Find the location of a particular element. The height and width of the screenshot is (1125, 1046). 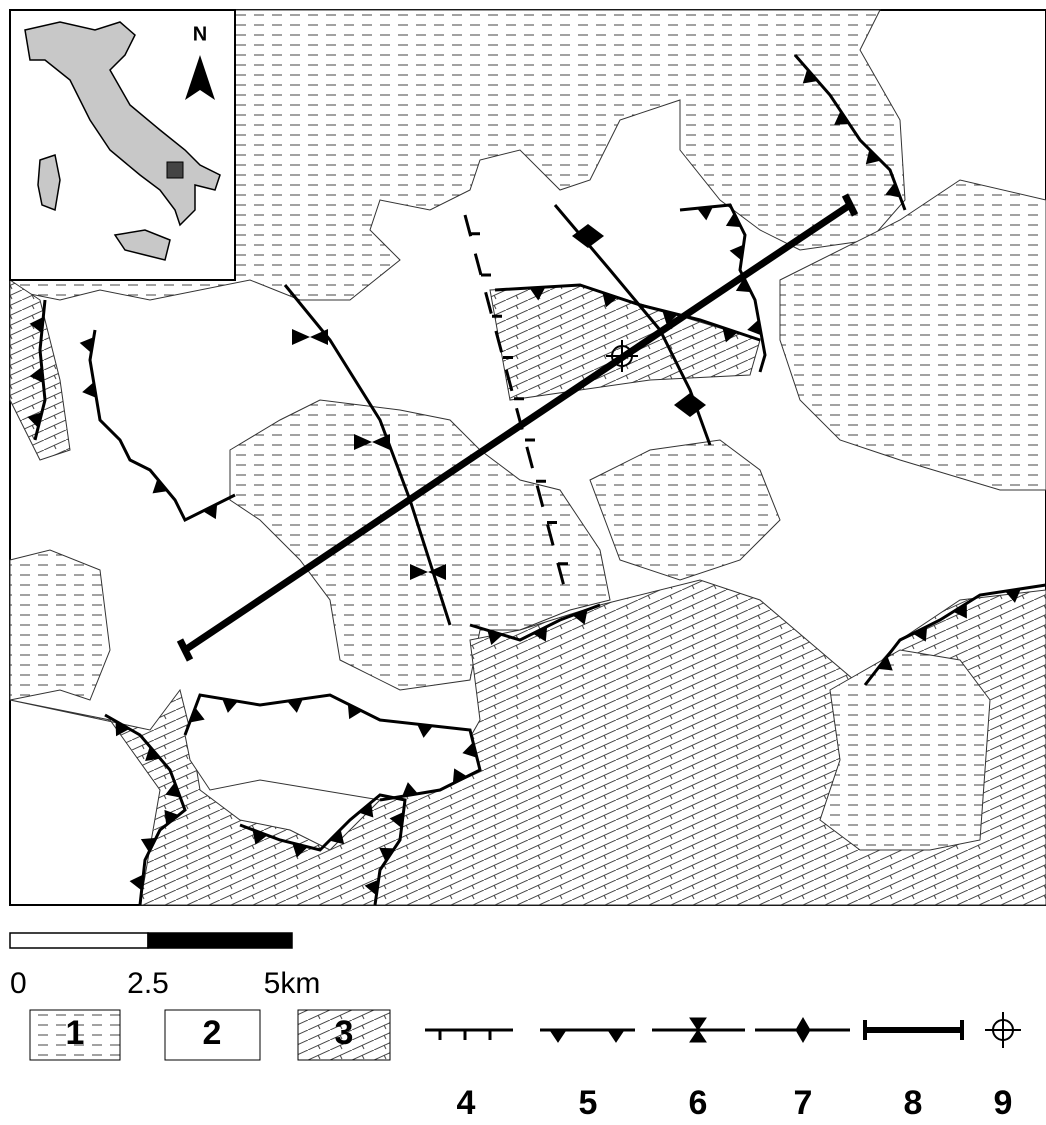

scale-bar: 0 2.5 5km is located at coordinates (165, 966).